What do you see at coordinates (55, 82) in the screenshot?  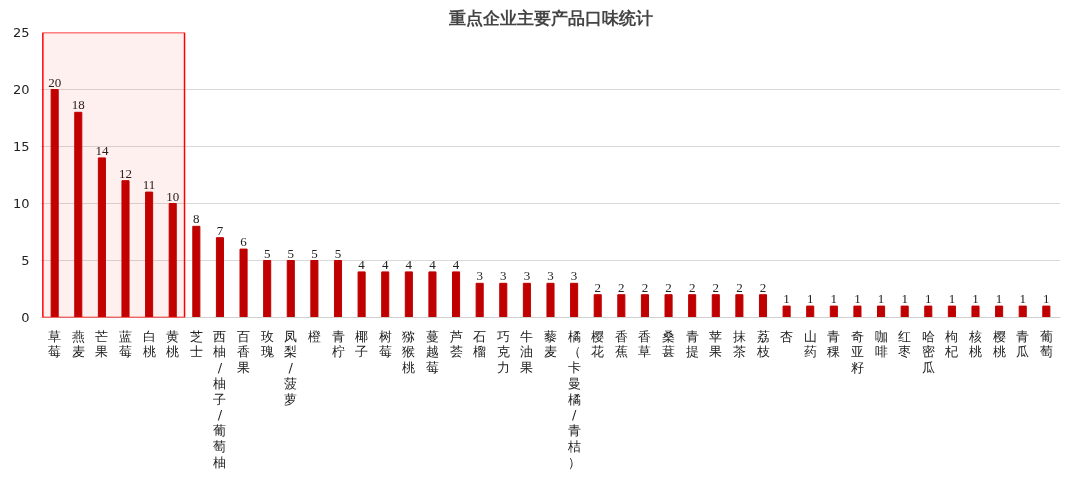 I see `data-label: 20` at bounding box center [55, 82].